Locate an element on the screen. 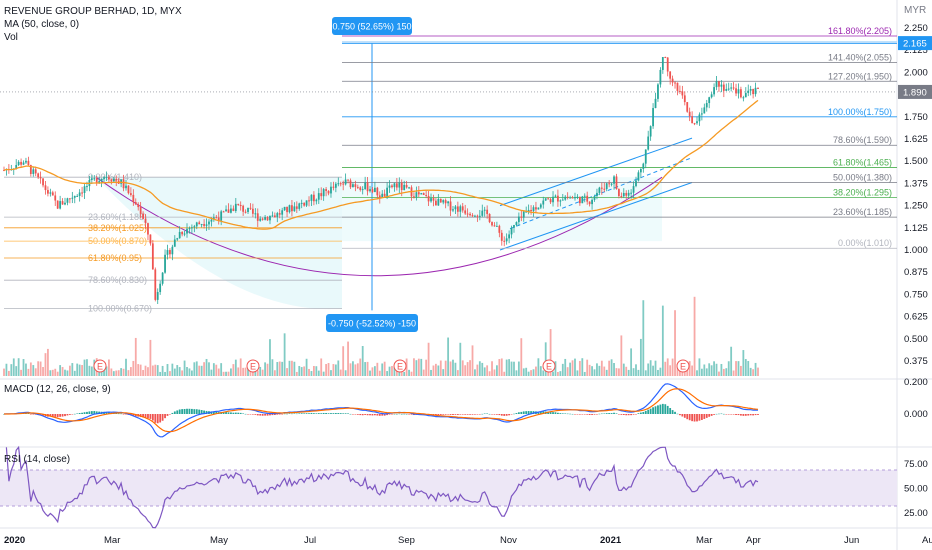 The image size is (932, 550). fib-right-label: 127.20%(1.950) is located at coordinates (860, 76).